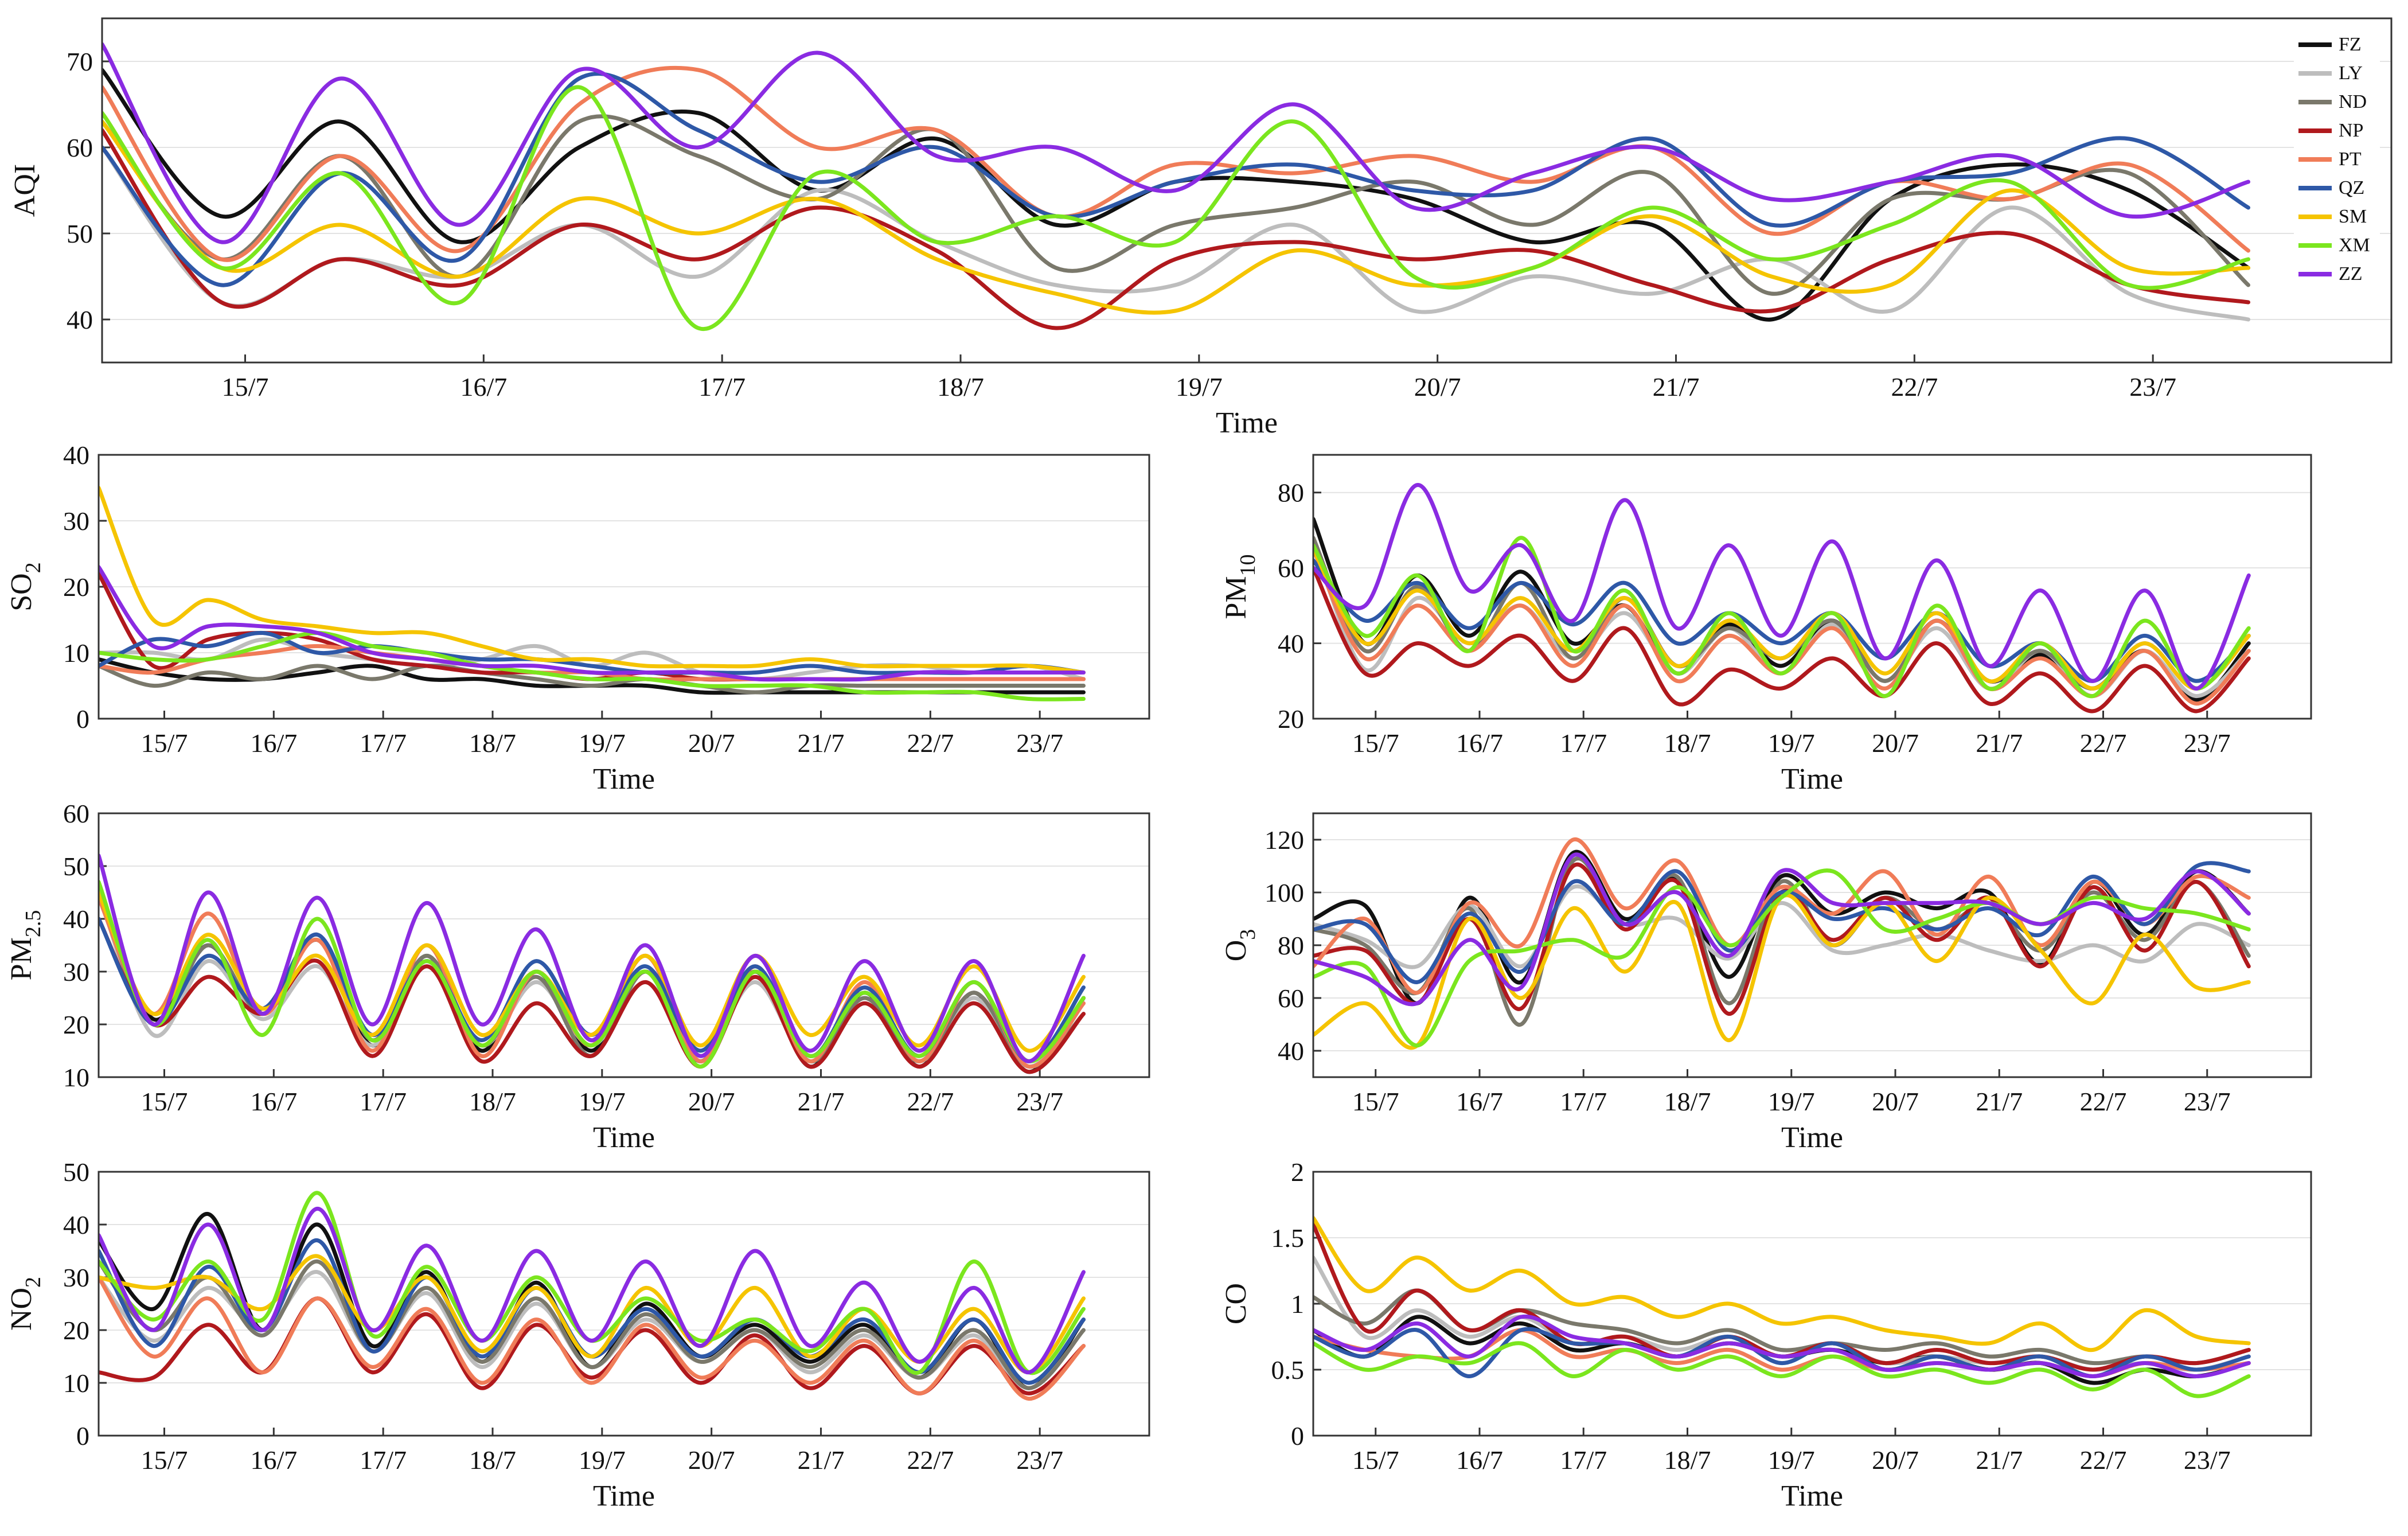 The width and height of the screenshot is (2408, 1536). What do you see at coordinates (2337, 163) in the screenshot?
I see `legend-box` at bounding box center [2337, 163].